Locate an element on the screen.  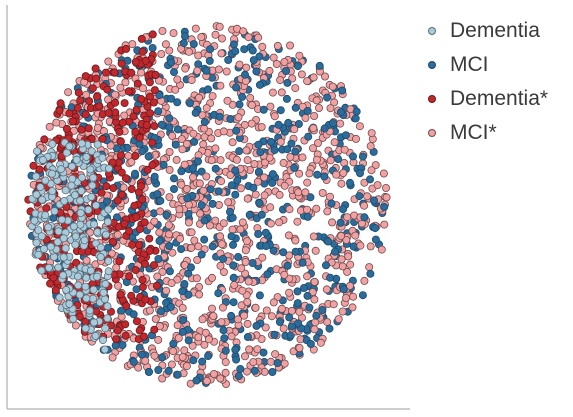
legend-marker-dementia is located at coordinates (432, 31).